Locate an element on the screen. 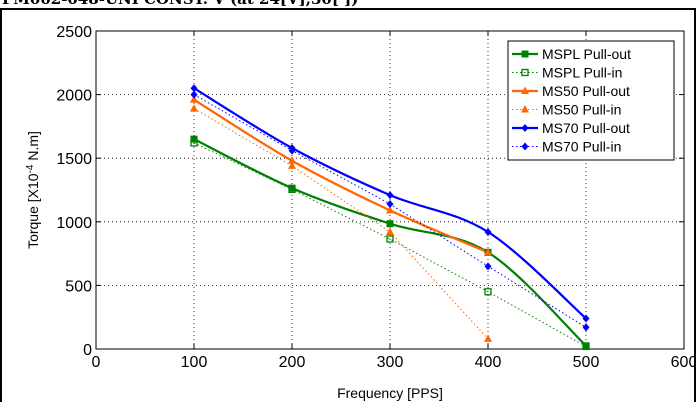 The width and height of the screenshot is (696, 402). legend-marker-ms70-pull-in is located at coordinates (525, 146).